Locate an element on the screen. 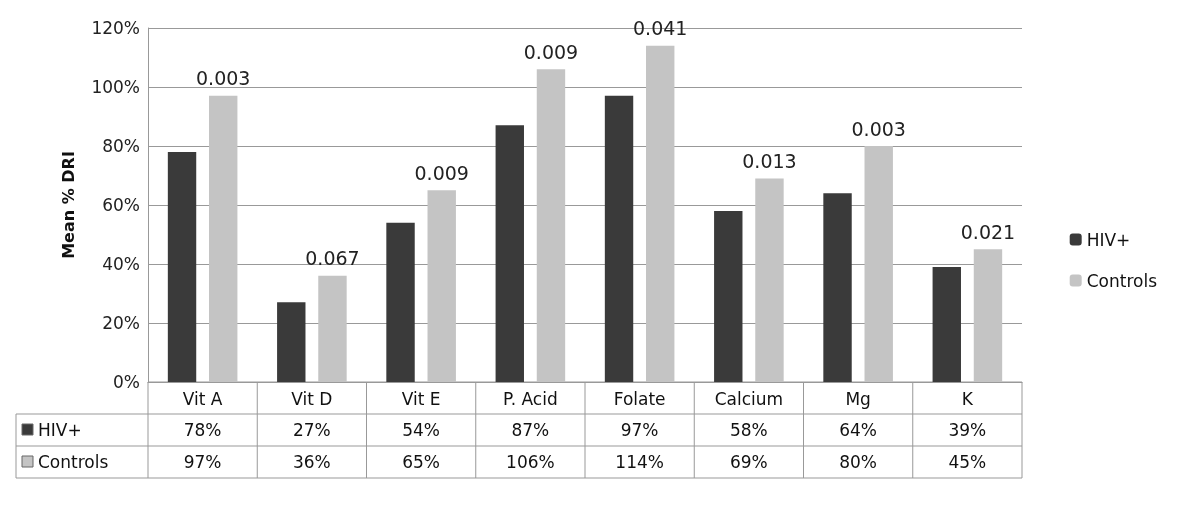 The height and width of the screenshot is (520, 1180). data-label: 78% is located at coordinates (202, 430).